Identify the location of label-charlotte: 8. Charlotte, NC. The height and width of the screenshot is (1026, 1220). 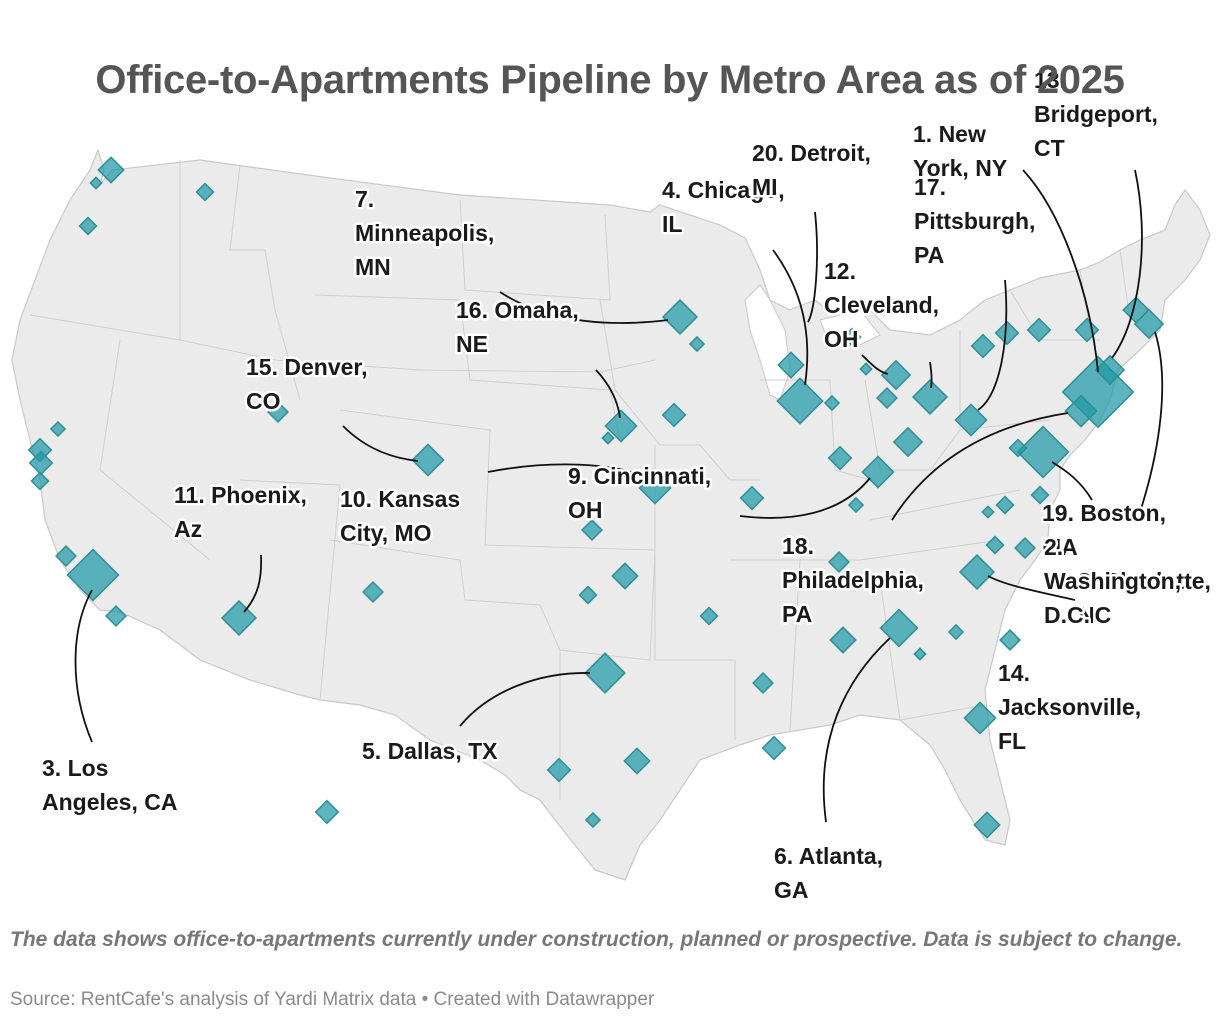
(1144, 598).